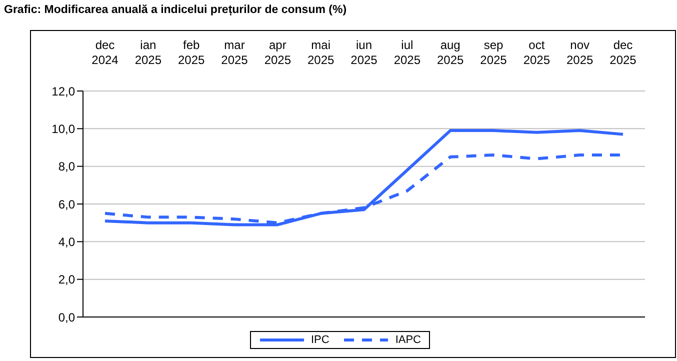 The width and height of the screenshot is (677, 361). I want to click on x-tick-label: feb 2025, so click(192, 52).